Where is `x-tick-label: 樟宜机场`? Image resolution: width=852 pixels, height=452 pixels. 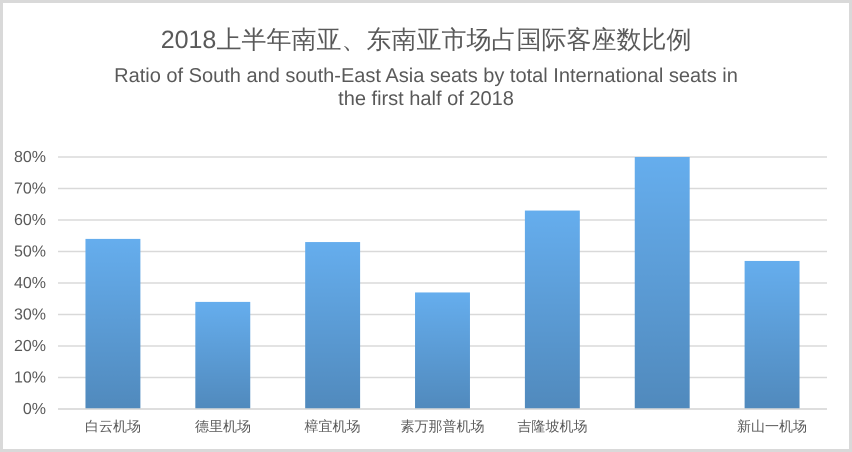 x-tick-label: 樟宜机场 is located at coordinates (332, 426).